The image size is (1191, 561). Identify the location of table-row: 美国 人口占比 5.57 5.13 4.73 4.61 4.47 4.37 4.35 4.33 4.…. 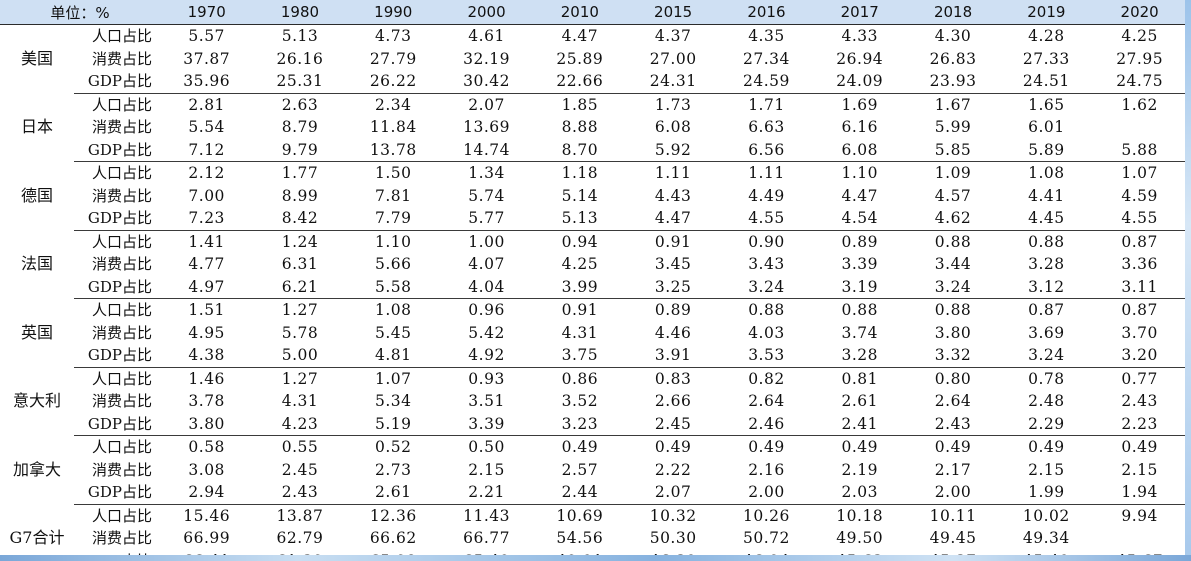
(593, 46).